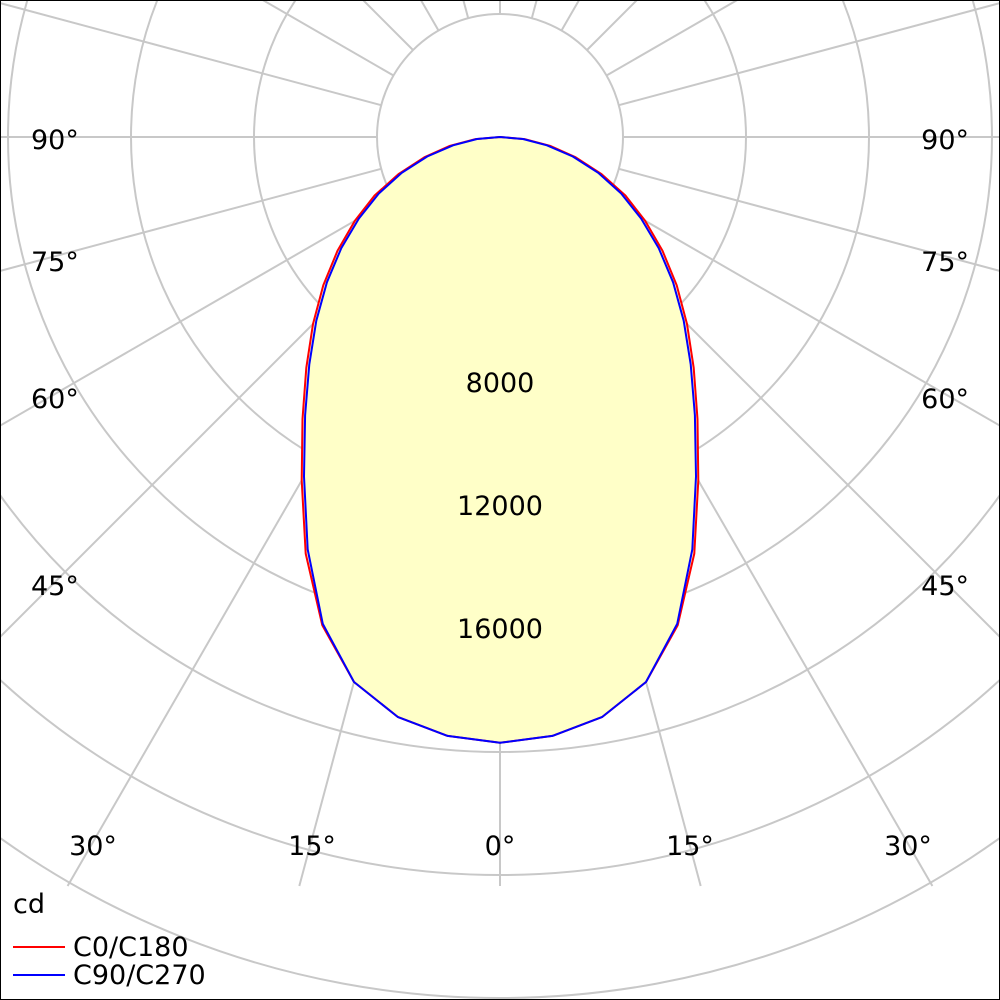 This screenshot has height=1000, width=1000. What do you see at coordinates (55, 399) in the screenshot?
I see `angle-label-left: 60°` at bounding box center [55, 399].